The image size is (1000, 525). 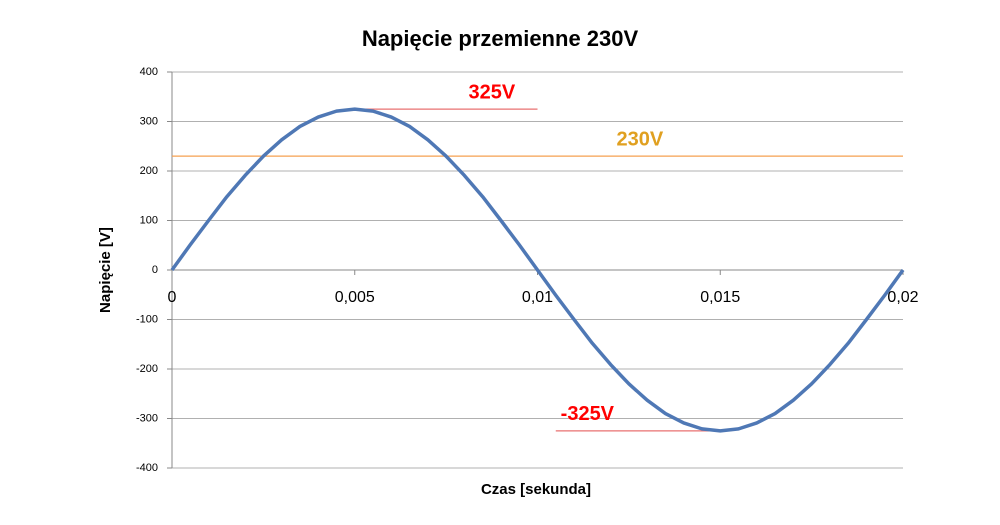 What do you see at coordinates (149, 171) in the screenshot?
I see `y-tick-label: 200` at bounding box center [149, 171].